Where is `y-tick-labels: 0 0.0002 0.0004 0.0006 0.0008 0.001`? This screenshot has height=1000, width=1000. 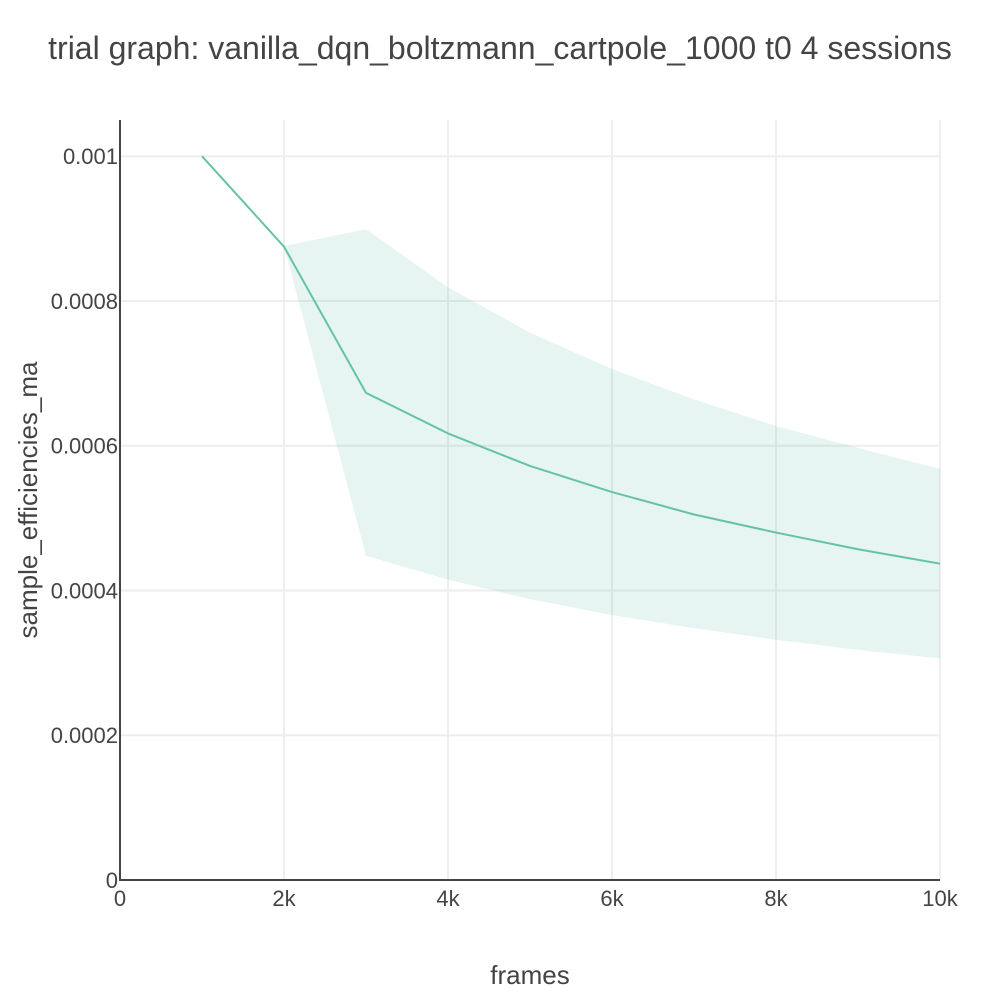 y-tick-labels: 0 0.0002 0.0004 0.0006 0.0008 0.001 is located at coordinates (84, 518).